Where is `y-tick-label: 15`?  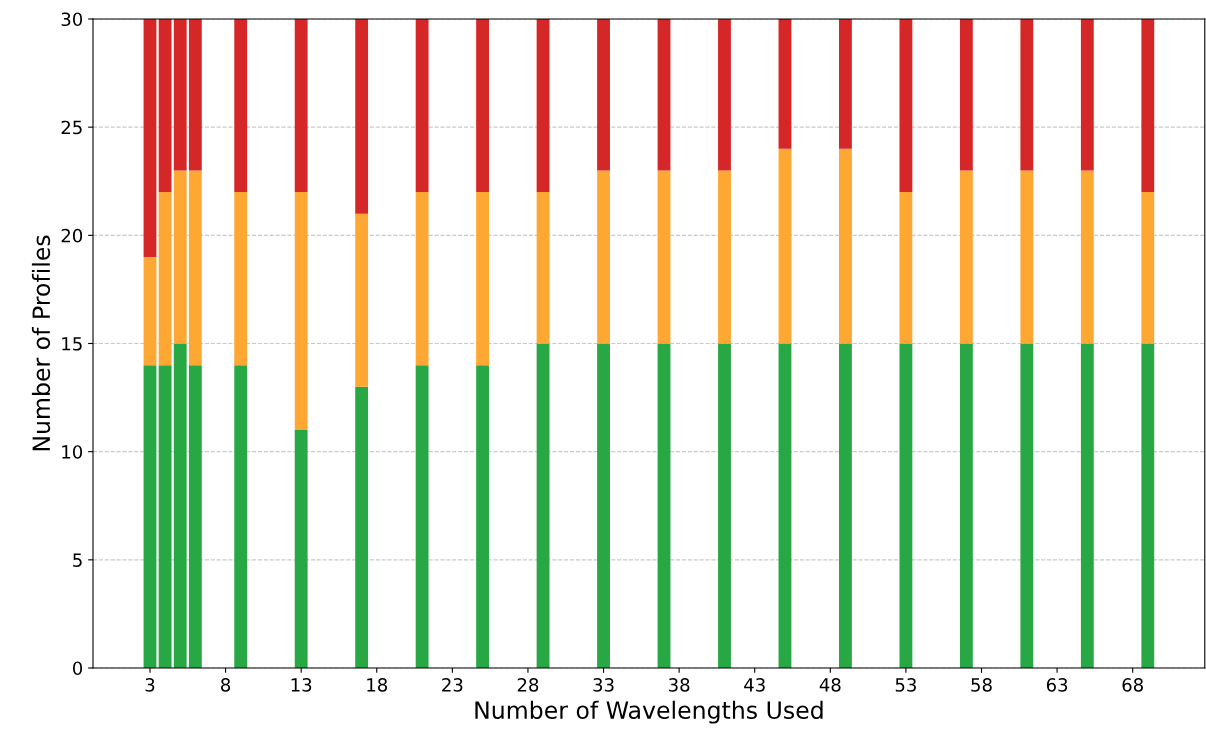 y-tick-label: 15 is located at coordinates (72, 344).